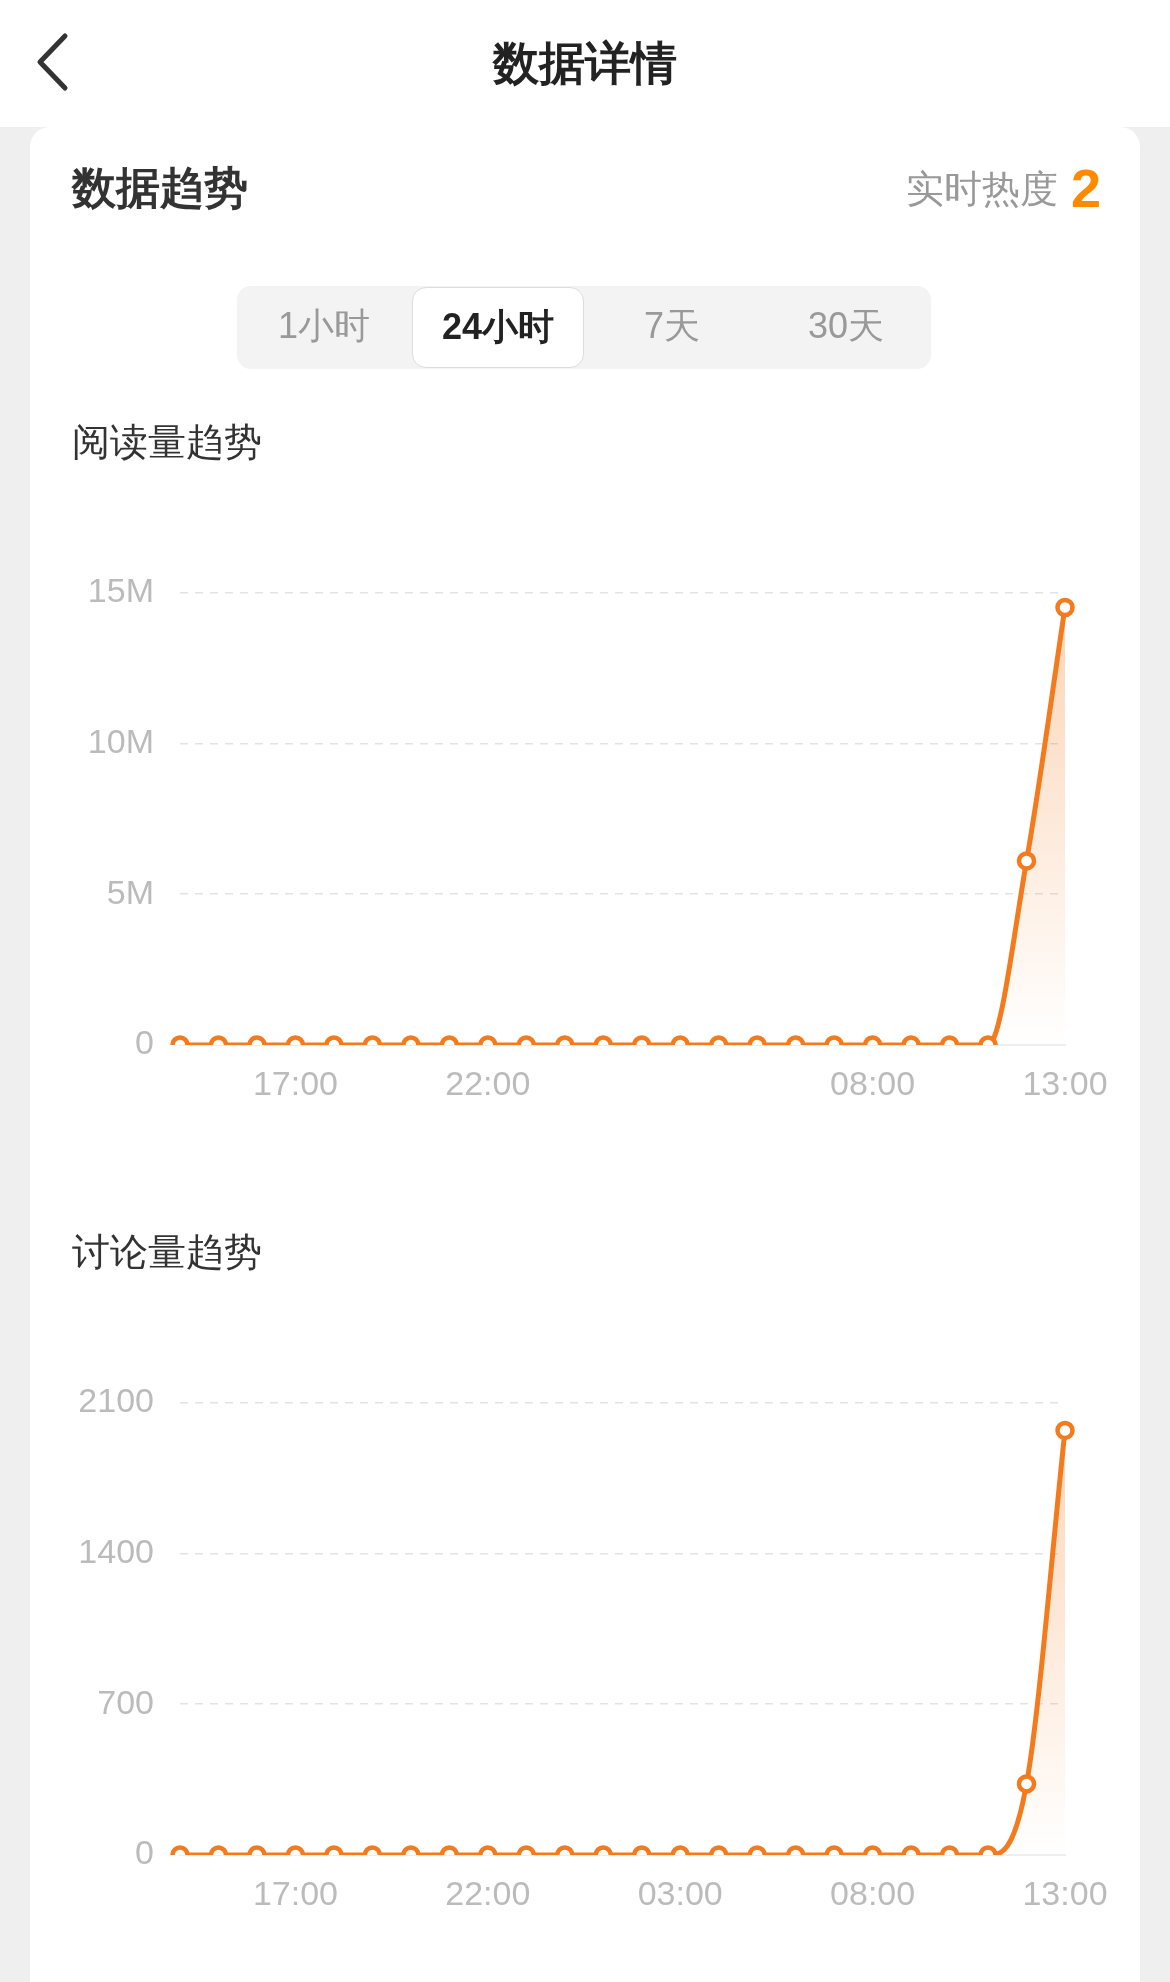 Image resolution: width=1170 pixels, height=1982 pixels. What do you see at coordinates (680, 1892) in the screenshot?
I see `x-tick-label: 03:00` at bounding box center [680, 1892].